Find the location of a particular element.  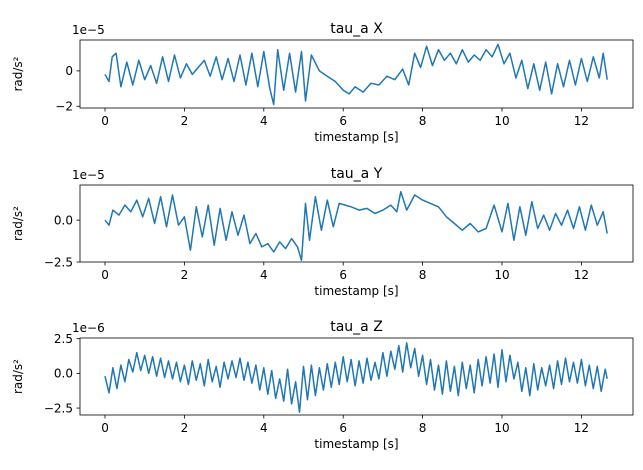

y-tick-label: −2 is located at coordinates (64, 107).